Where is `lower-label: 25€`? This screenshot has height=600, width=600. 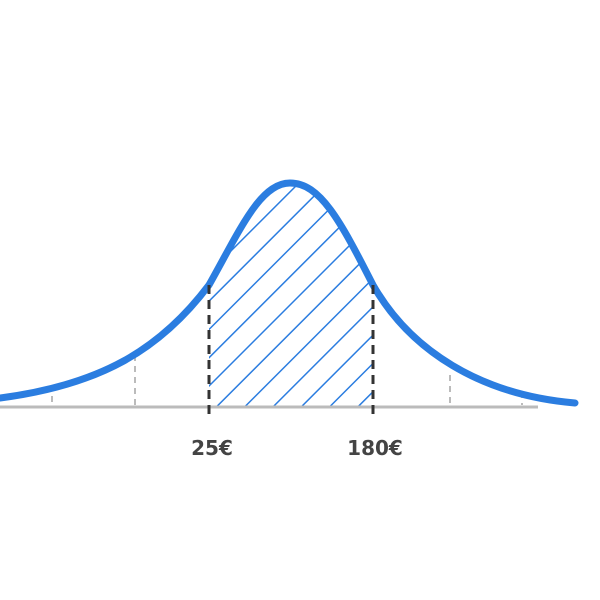 lower-label: 25€ is located at coordinates (212, 448).